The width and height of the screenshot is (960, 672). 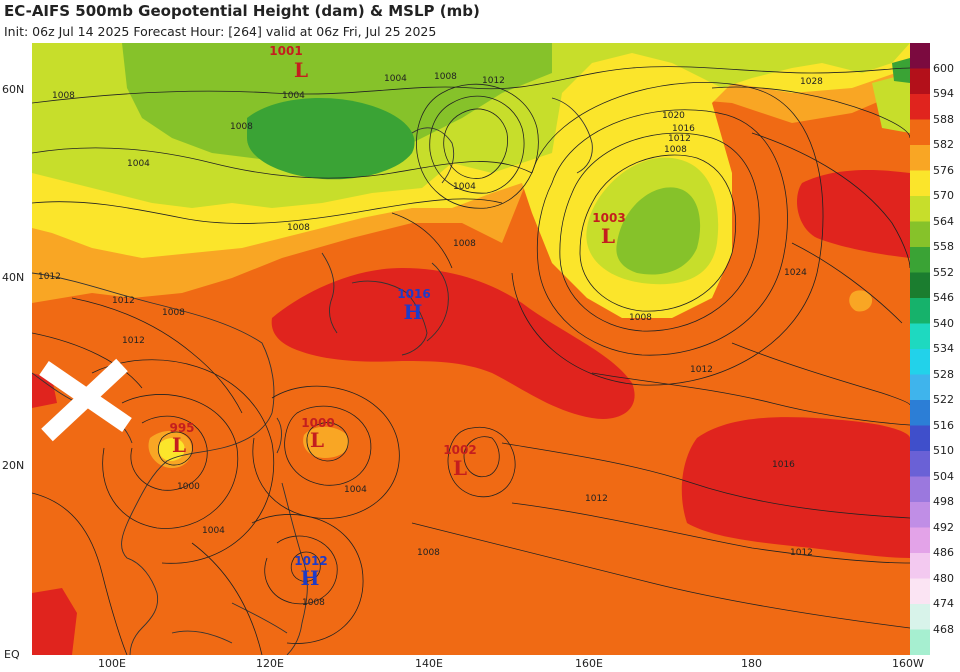 What do you see at coordinates (943, 323) in the screenshot?
I see `colorbar-label: 540` at bounding box center [943, 323].